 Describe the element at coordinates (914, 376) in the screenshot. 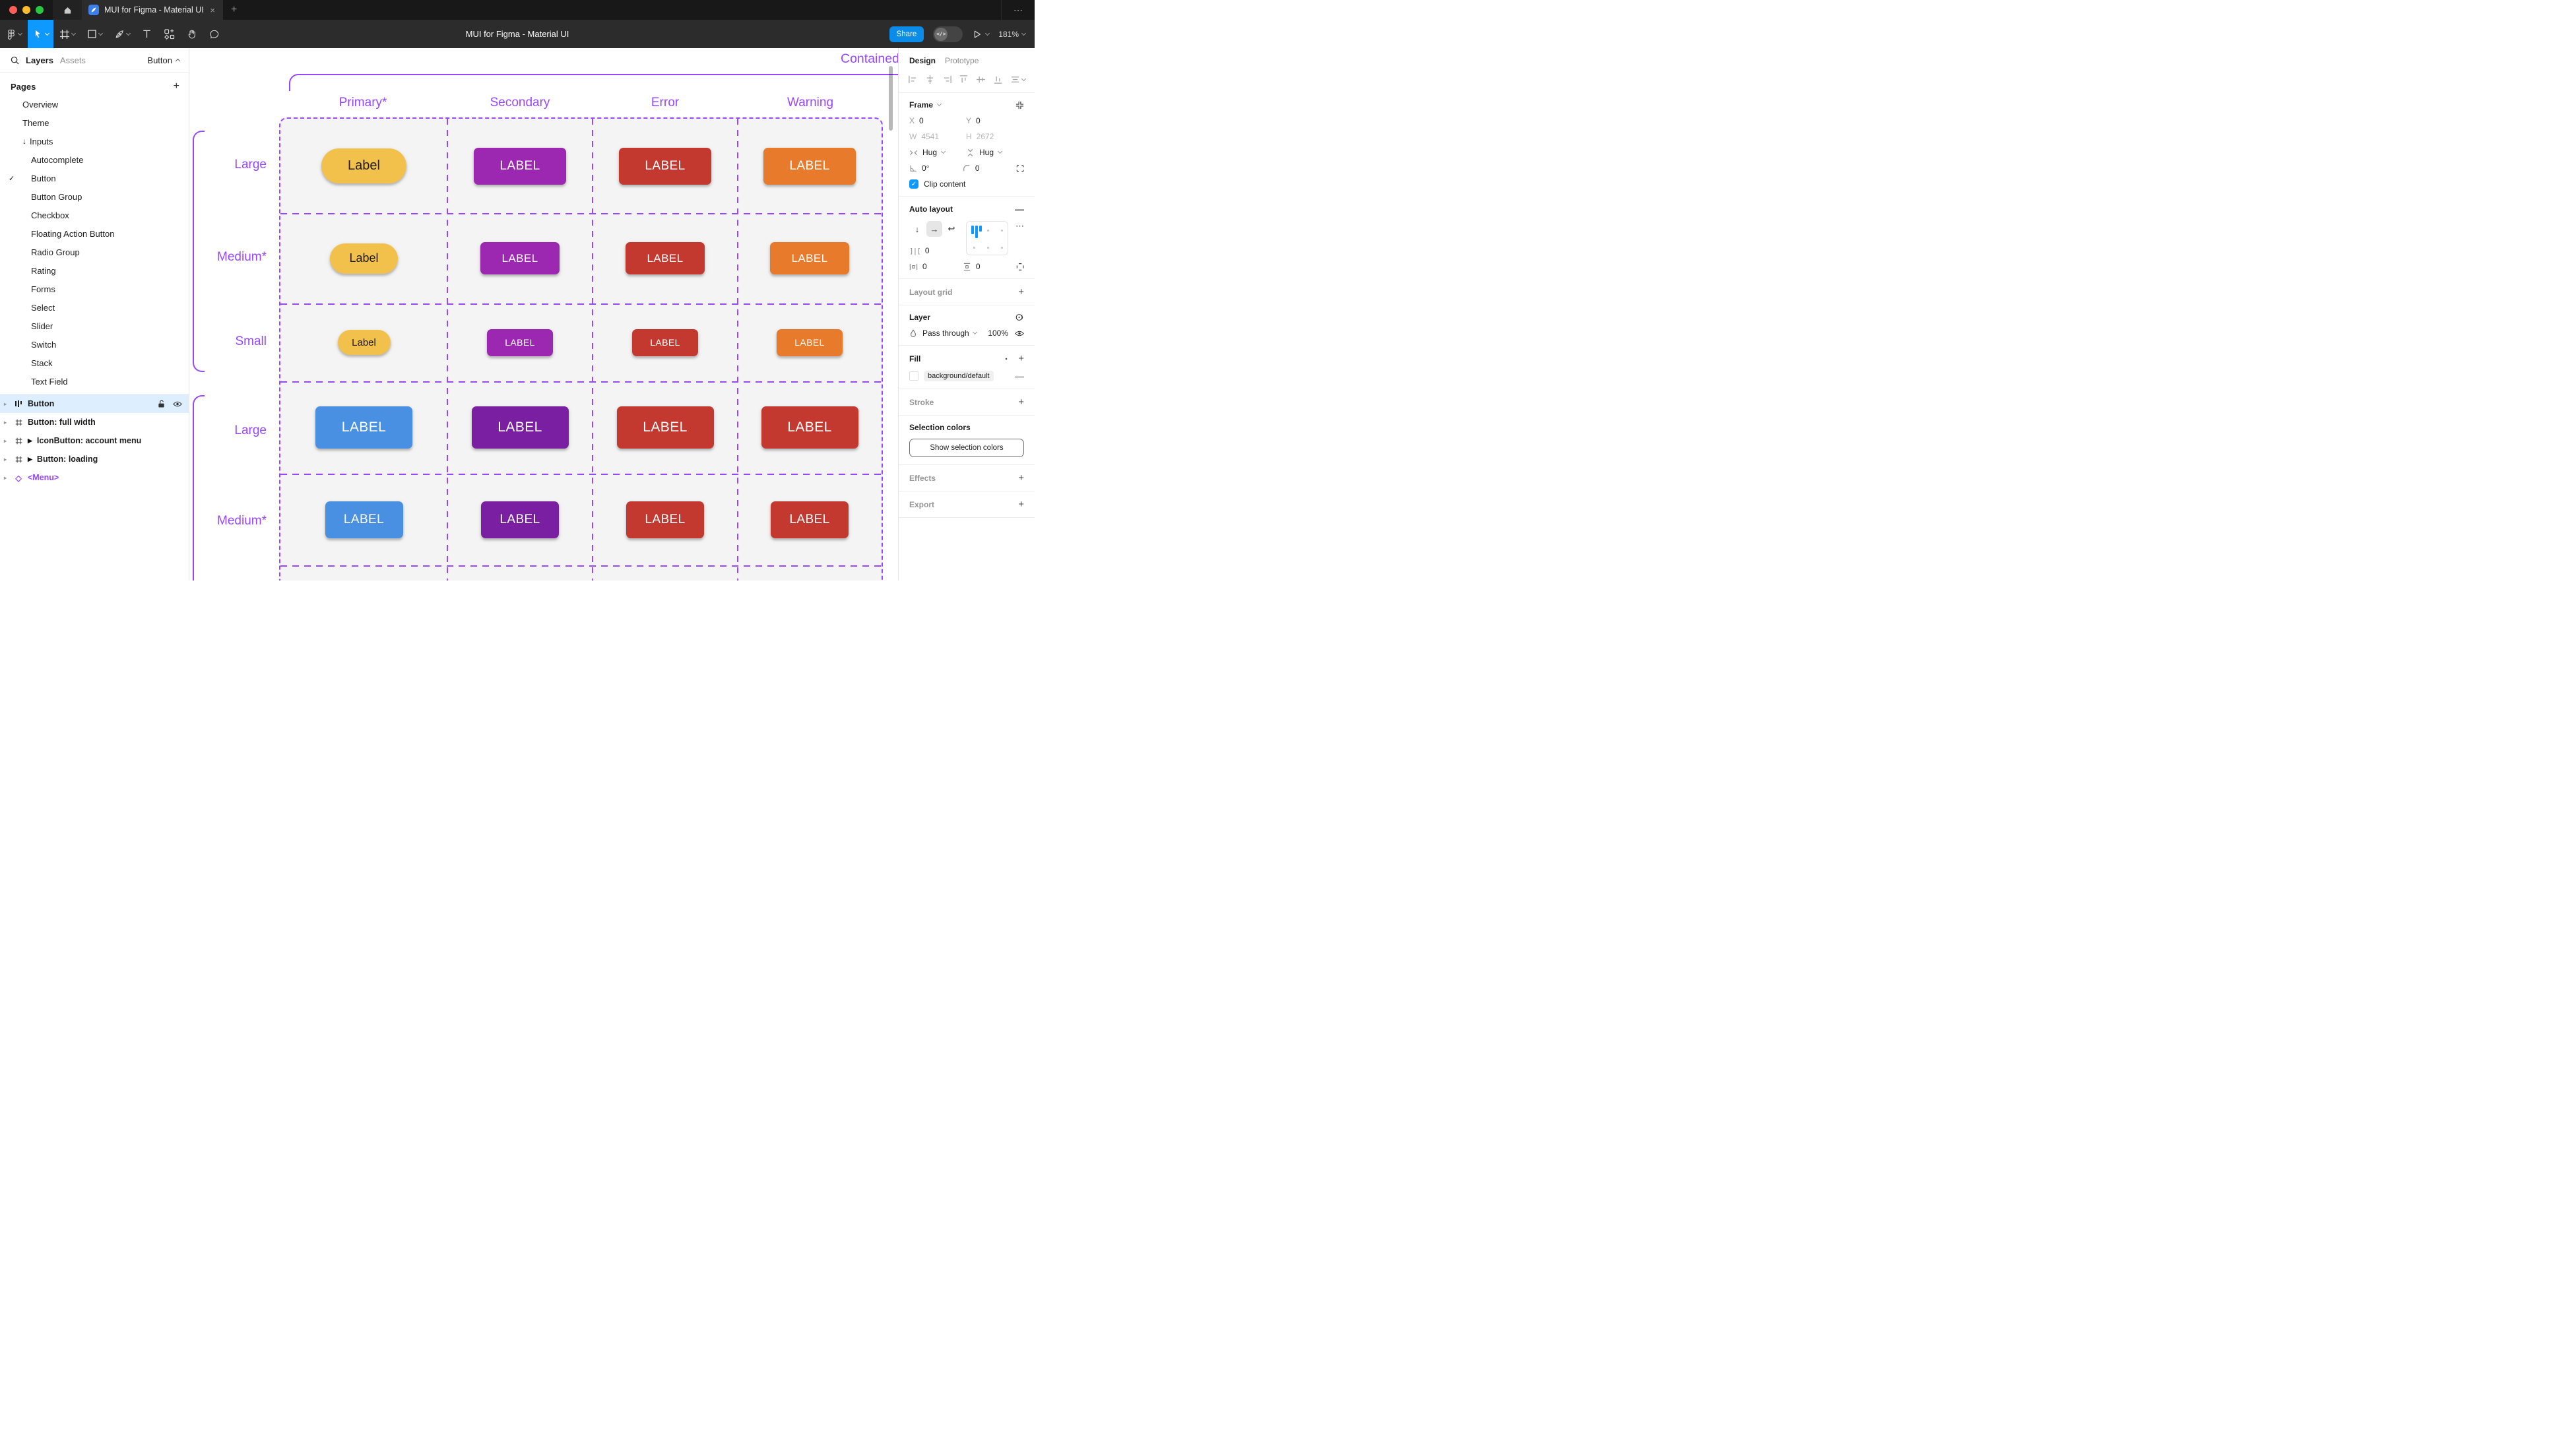

I see `fill-color-swatch` at that location.